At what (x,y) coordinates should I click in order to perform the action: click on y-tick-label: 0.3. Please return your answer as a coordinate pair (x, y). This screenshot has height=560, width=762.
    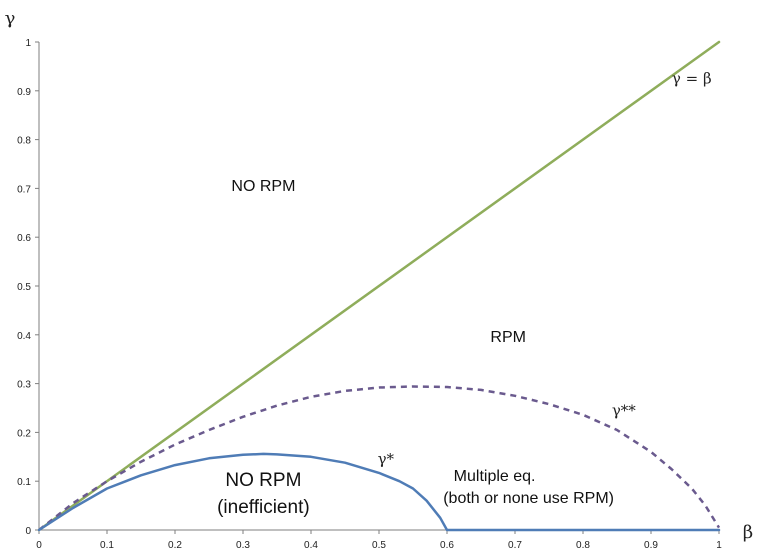
    Looking at the image, I should click on (24, 385).